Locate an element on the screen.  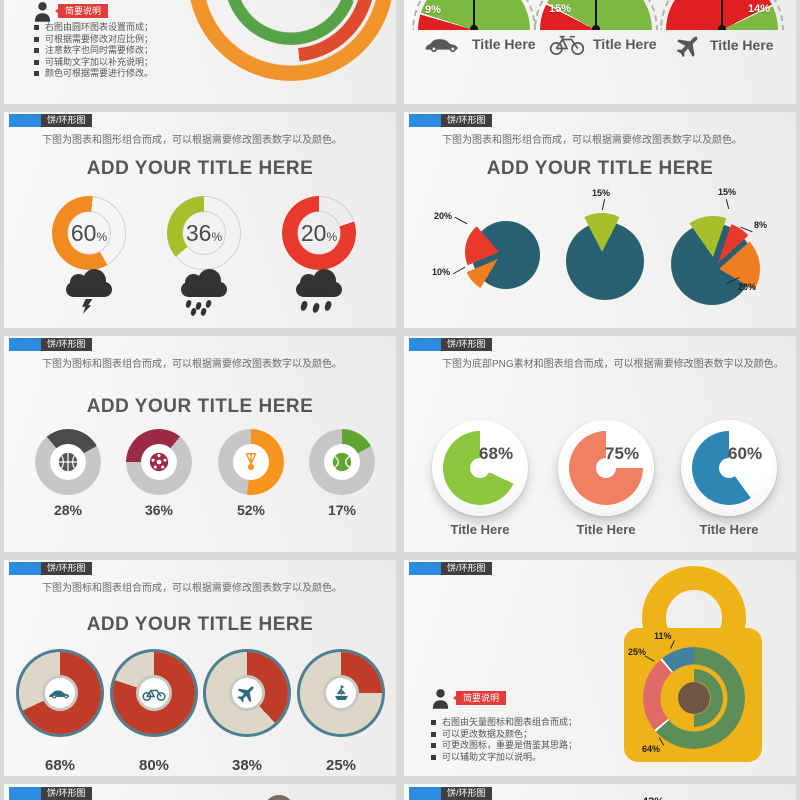
list-item: 可根据需要修改对应比例； is located at coordinates (119, 39).